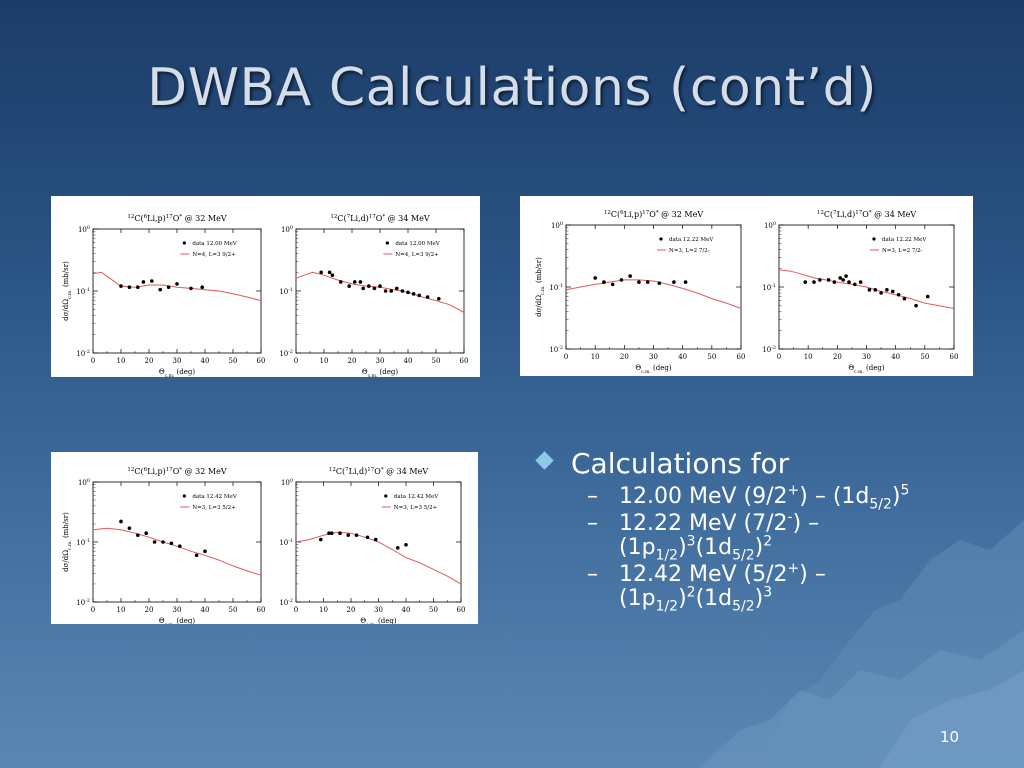 The width and height of the screenshot is (1024, 768). What do you see at coordinates (793, 568) in the screenshot?
I see `sub3-sup1: +` at bounding box center [793, 568].